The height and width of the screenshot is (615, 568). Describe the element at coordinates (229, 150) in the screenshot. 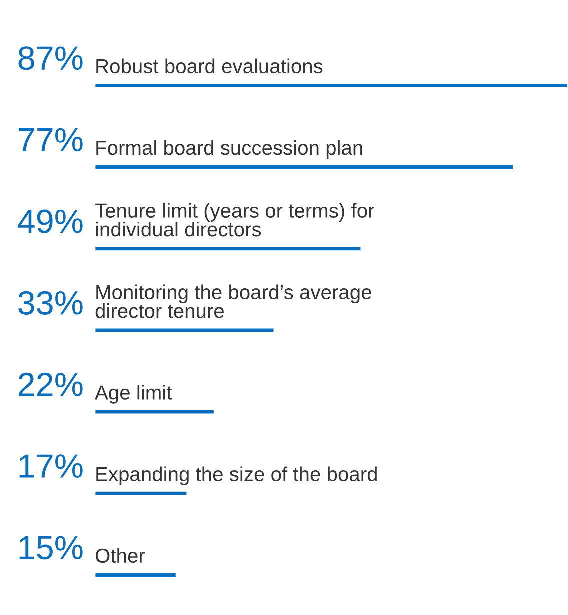

I see `y-tick-label: Formal board succession plan` at that location.